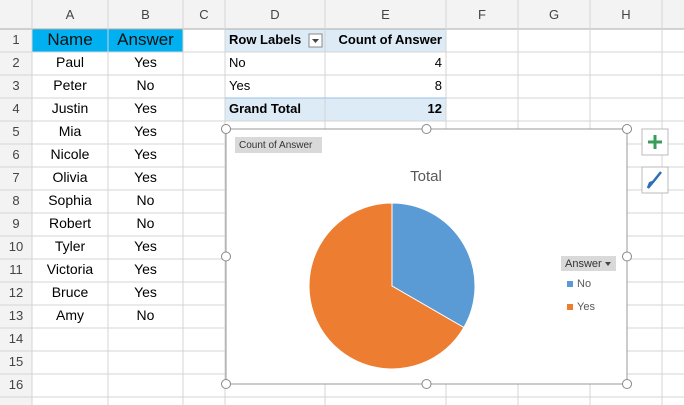 This screenshot has width=684, height=405. Describe the element at coordinates (16, 292) in the screenshot. I see `row-header: 12` at that location.